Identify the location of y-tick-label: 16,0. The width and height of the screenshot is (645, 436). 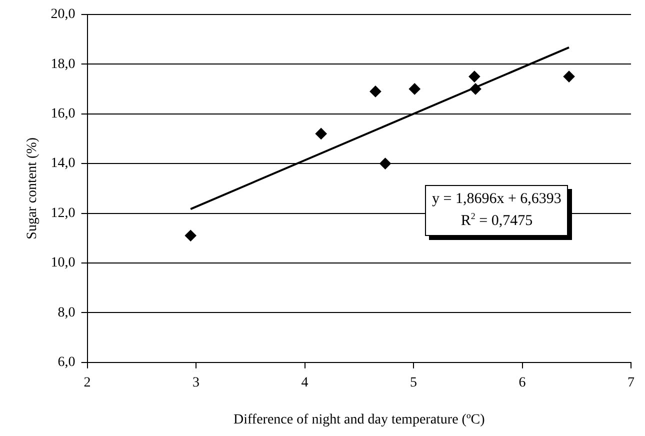
(63, 114).